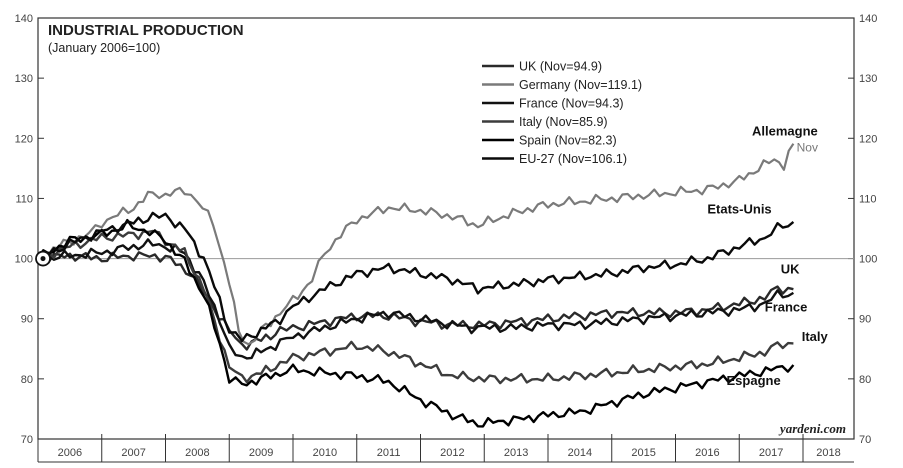 The width and height of the screenshot is (903, 468). I want to click on legend-entry: Germany (Nov=119.1), so click(580, 85).